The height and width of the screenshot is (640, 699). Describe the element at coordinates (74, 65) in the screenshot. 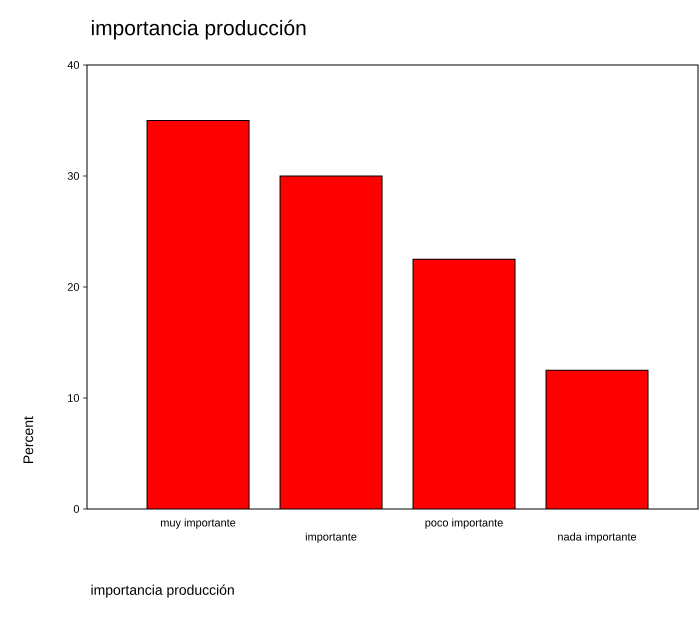

I see `y-tick-label: 40` at that location.